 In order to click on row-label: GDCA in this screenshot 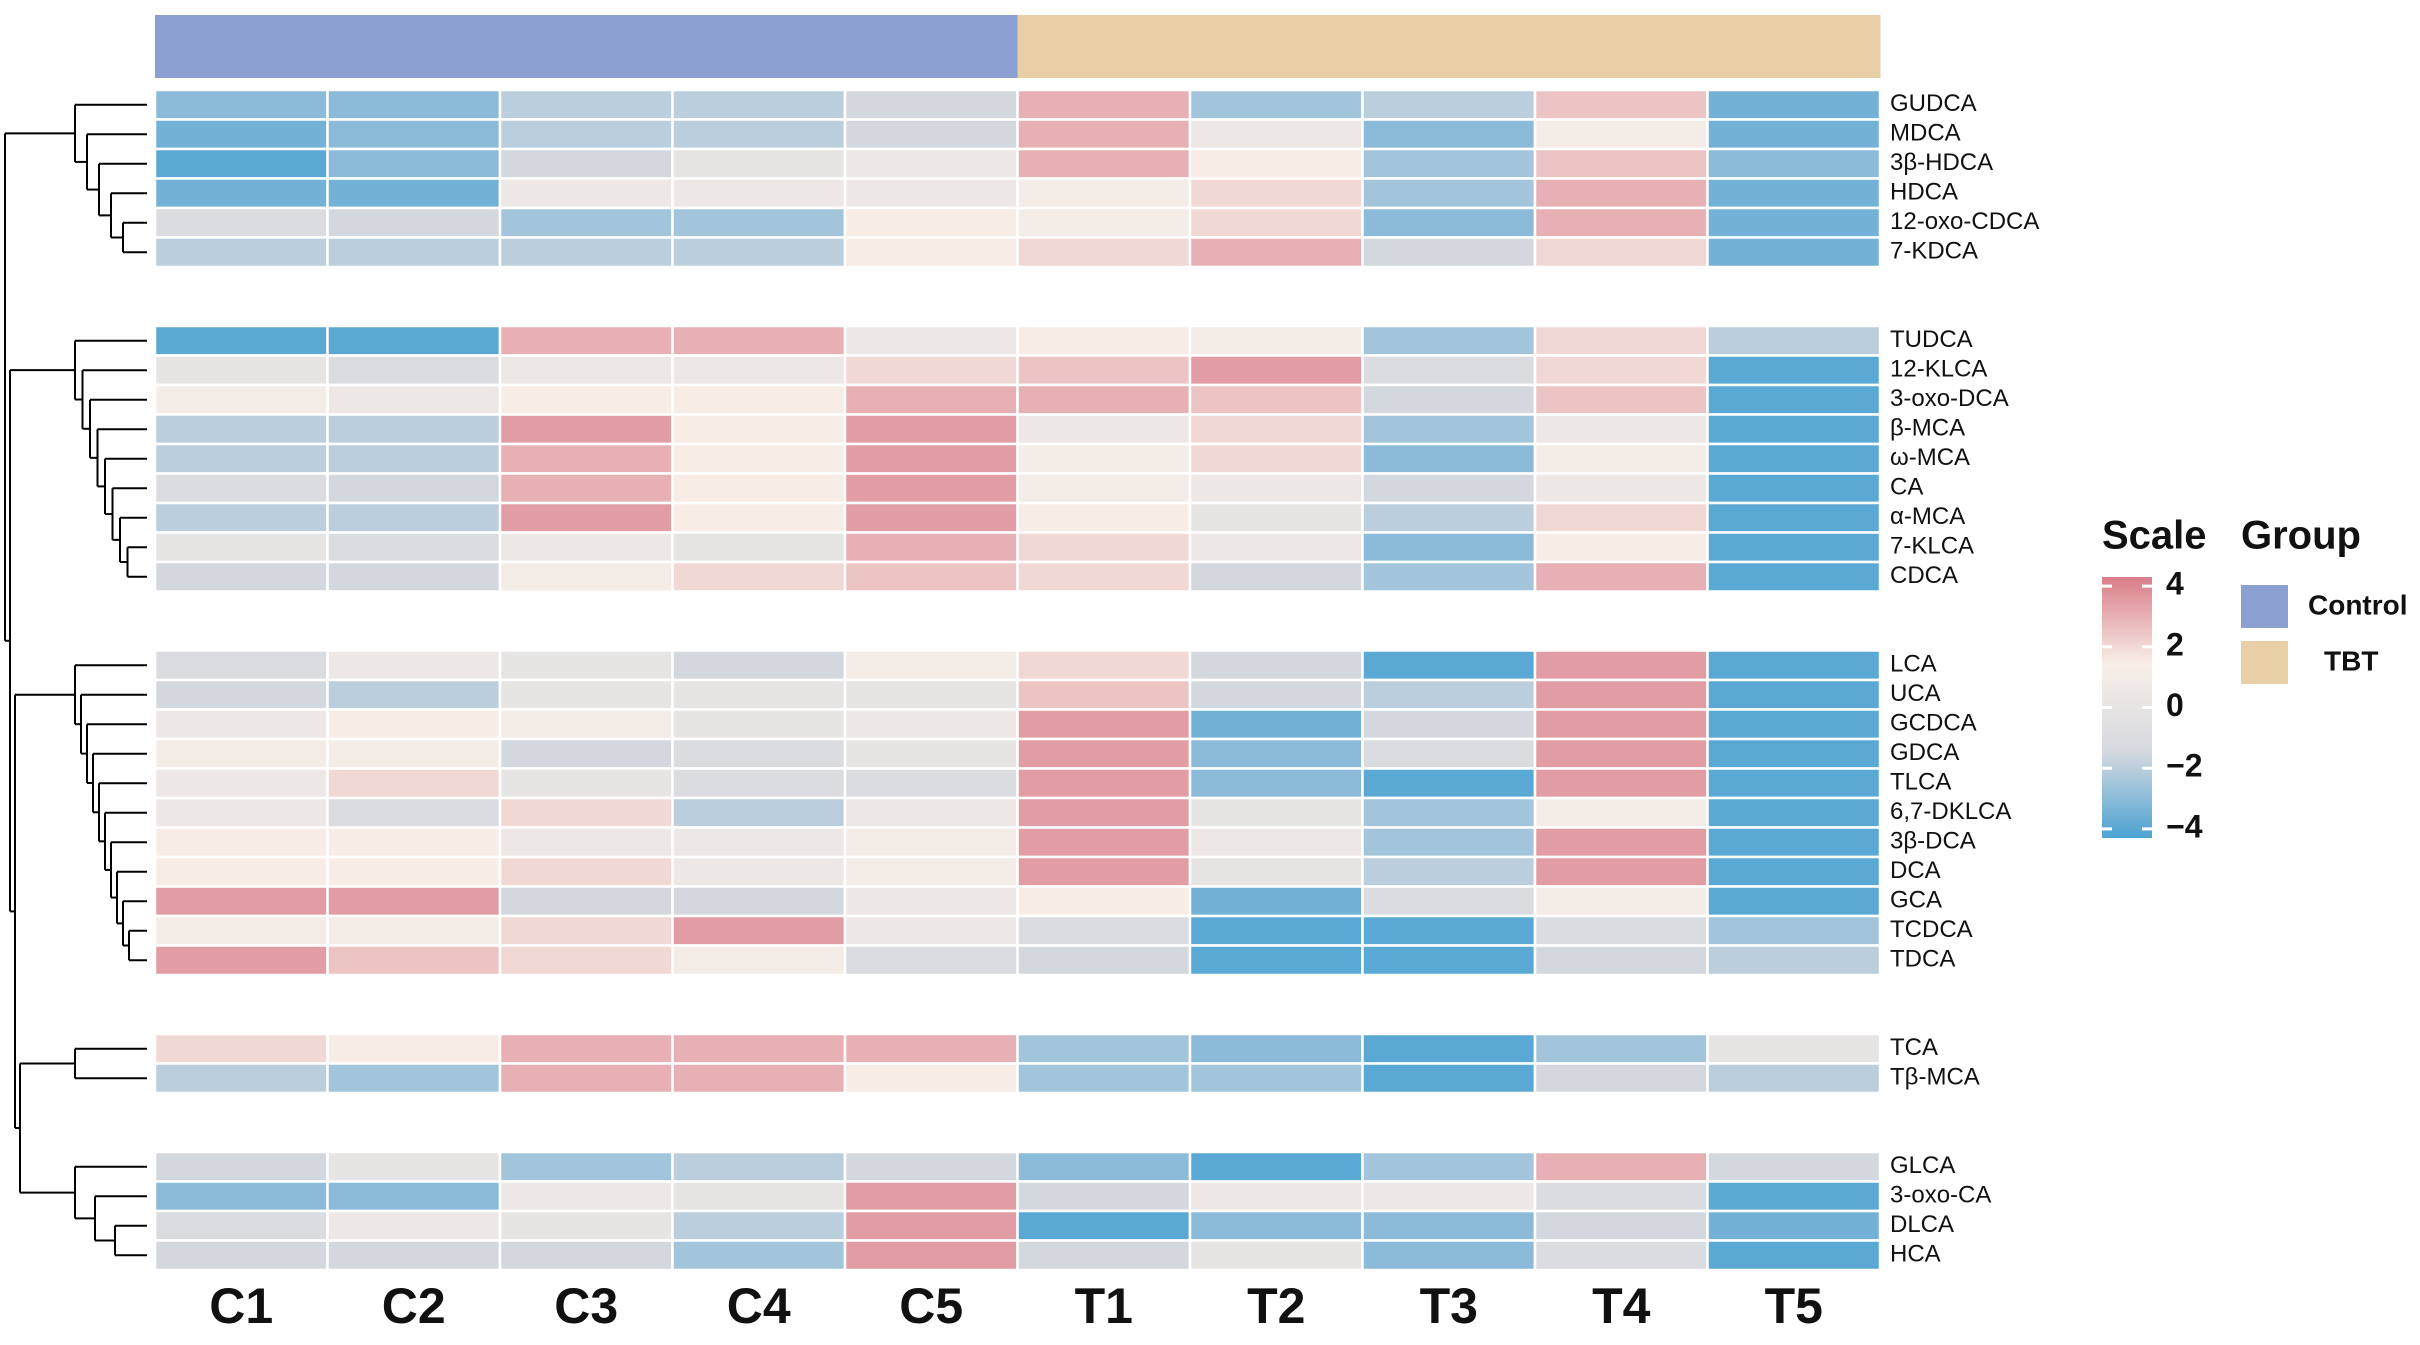, I will do `click(1924, 752)`.